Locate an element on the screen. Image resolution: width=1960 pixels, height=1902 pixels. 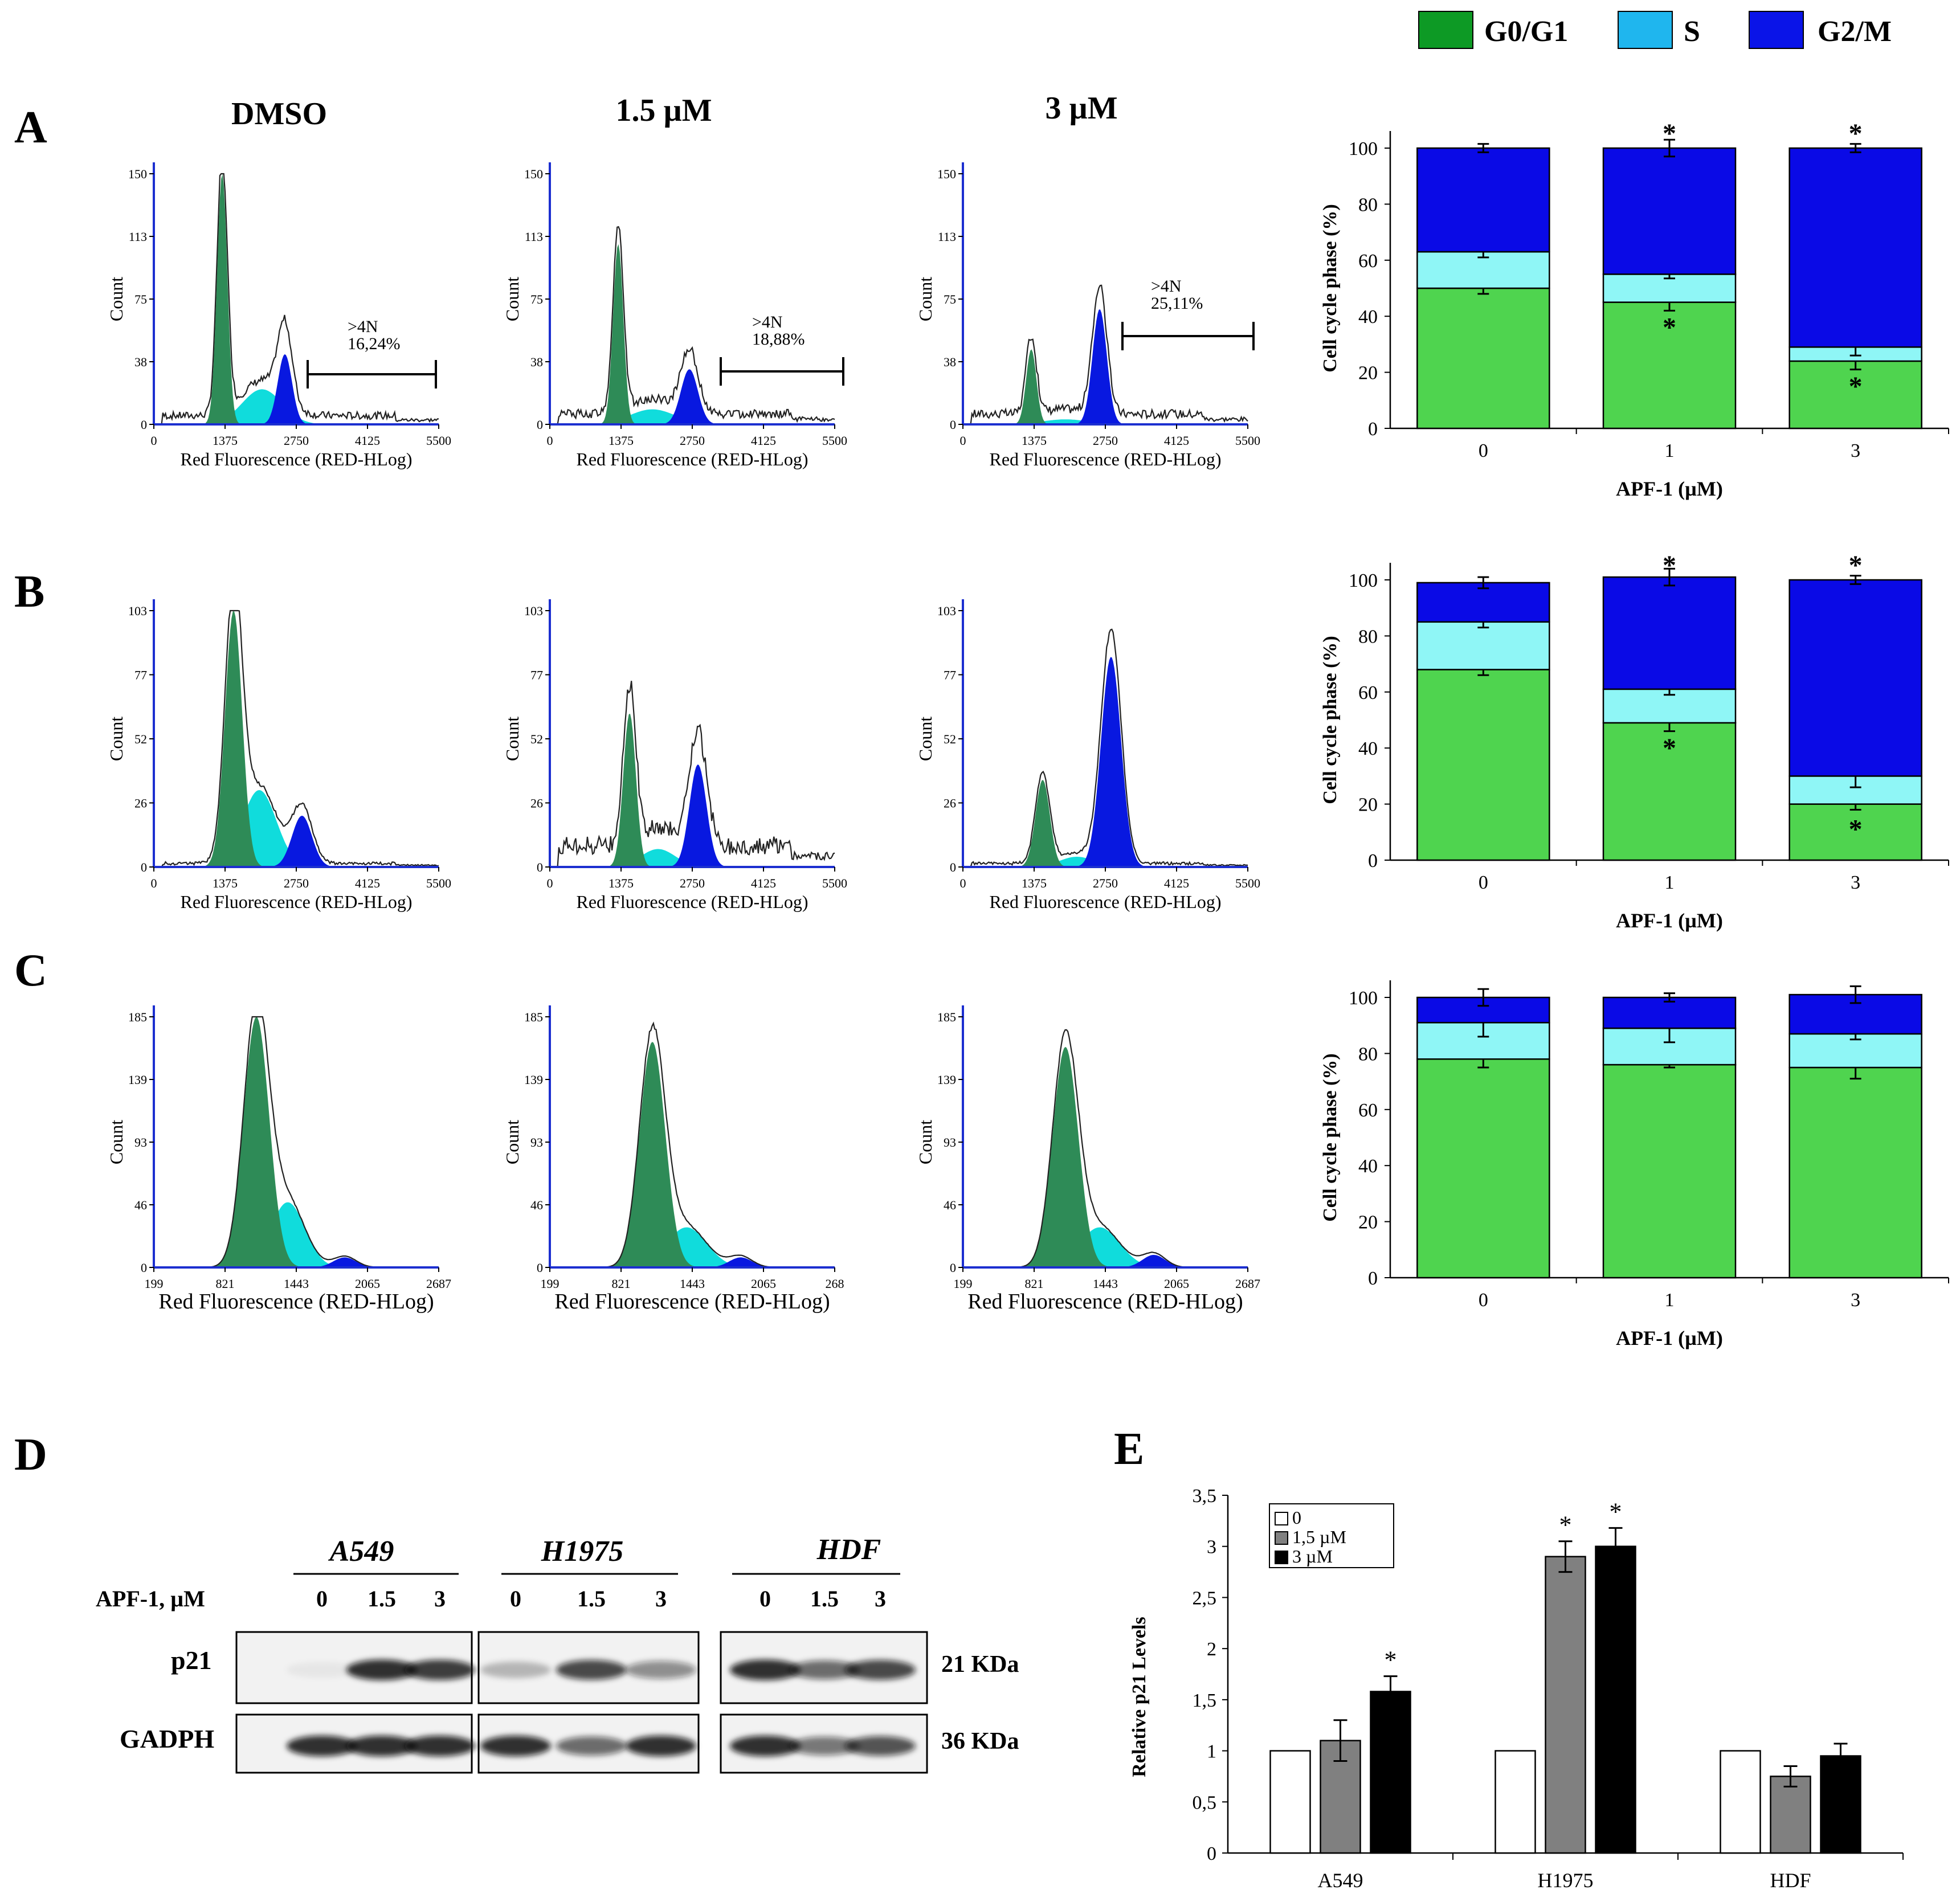
chart-y-tick-label: 80 is located at coordinates (1368, 637).